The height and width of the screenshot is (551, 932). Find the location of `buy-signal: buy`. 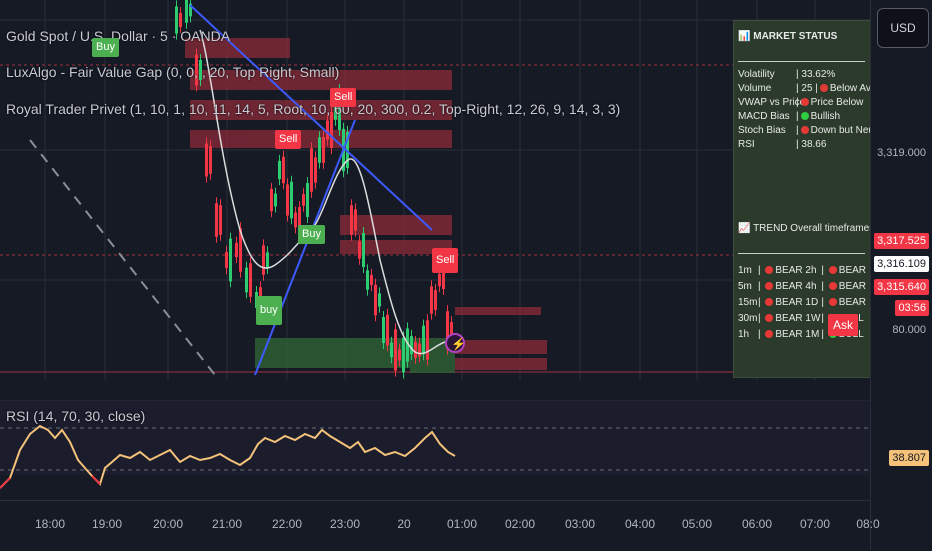

buy-signal: buy is located at coordinates (269, 310).